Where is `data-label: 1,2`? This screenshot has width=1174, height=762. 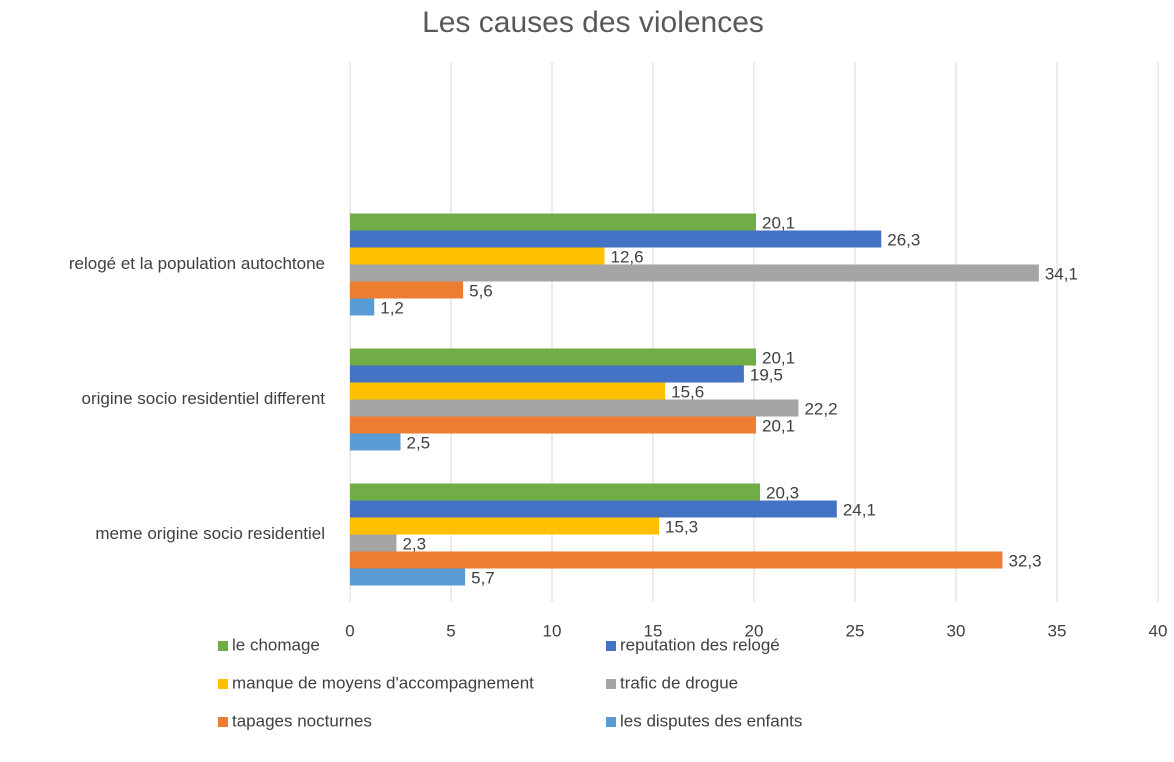 data-label: 1,2 is located at coordinates (392, 307).